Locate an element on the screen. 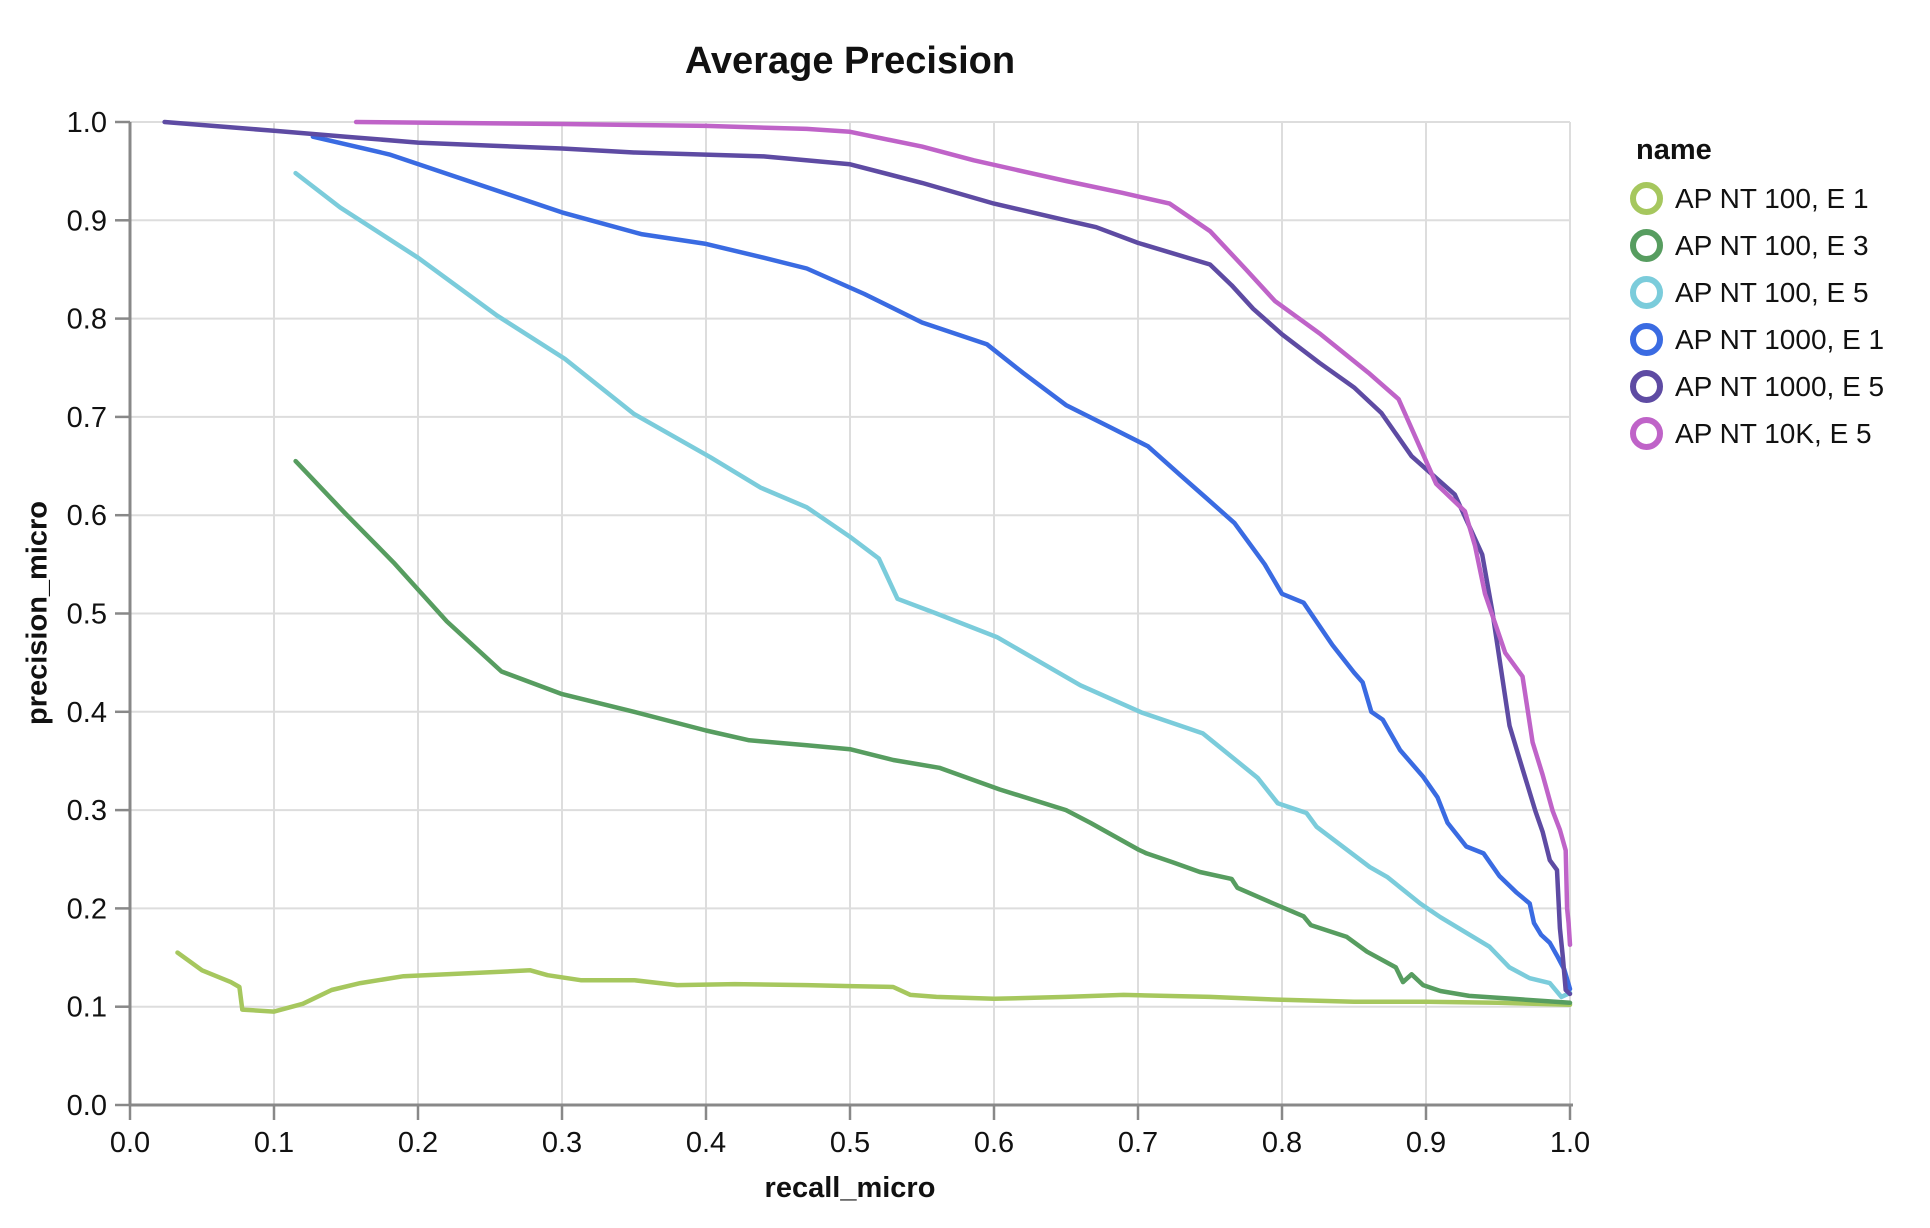 The image size is (1930, 1228). y-tick-label: 0.7 is located at coordinates (87, 418).